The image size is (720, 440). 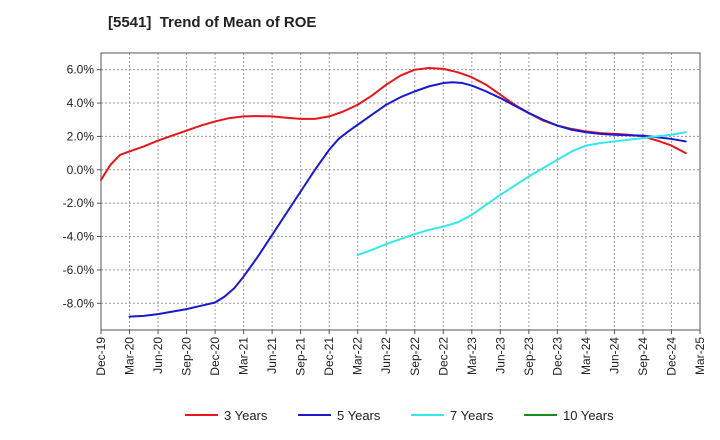 What do you see at coordinates (472, 415) in the screenshot?
I see `legend-label-7-years: 7 Years` at bounding box center [472, 415].